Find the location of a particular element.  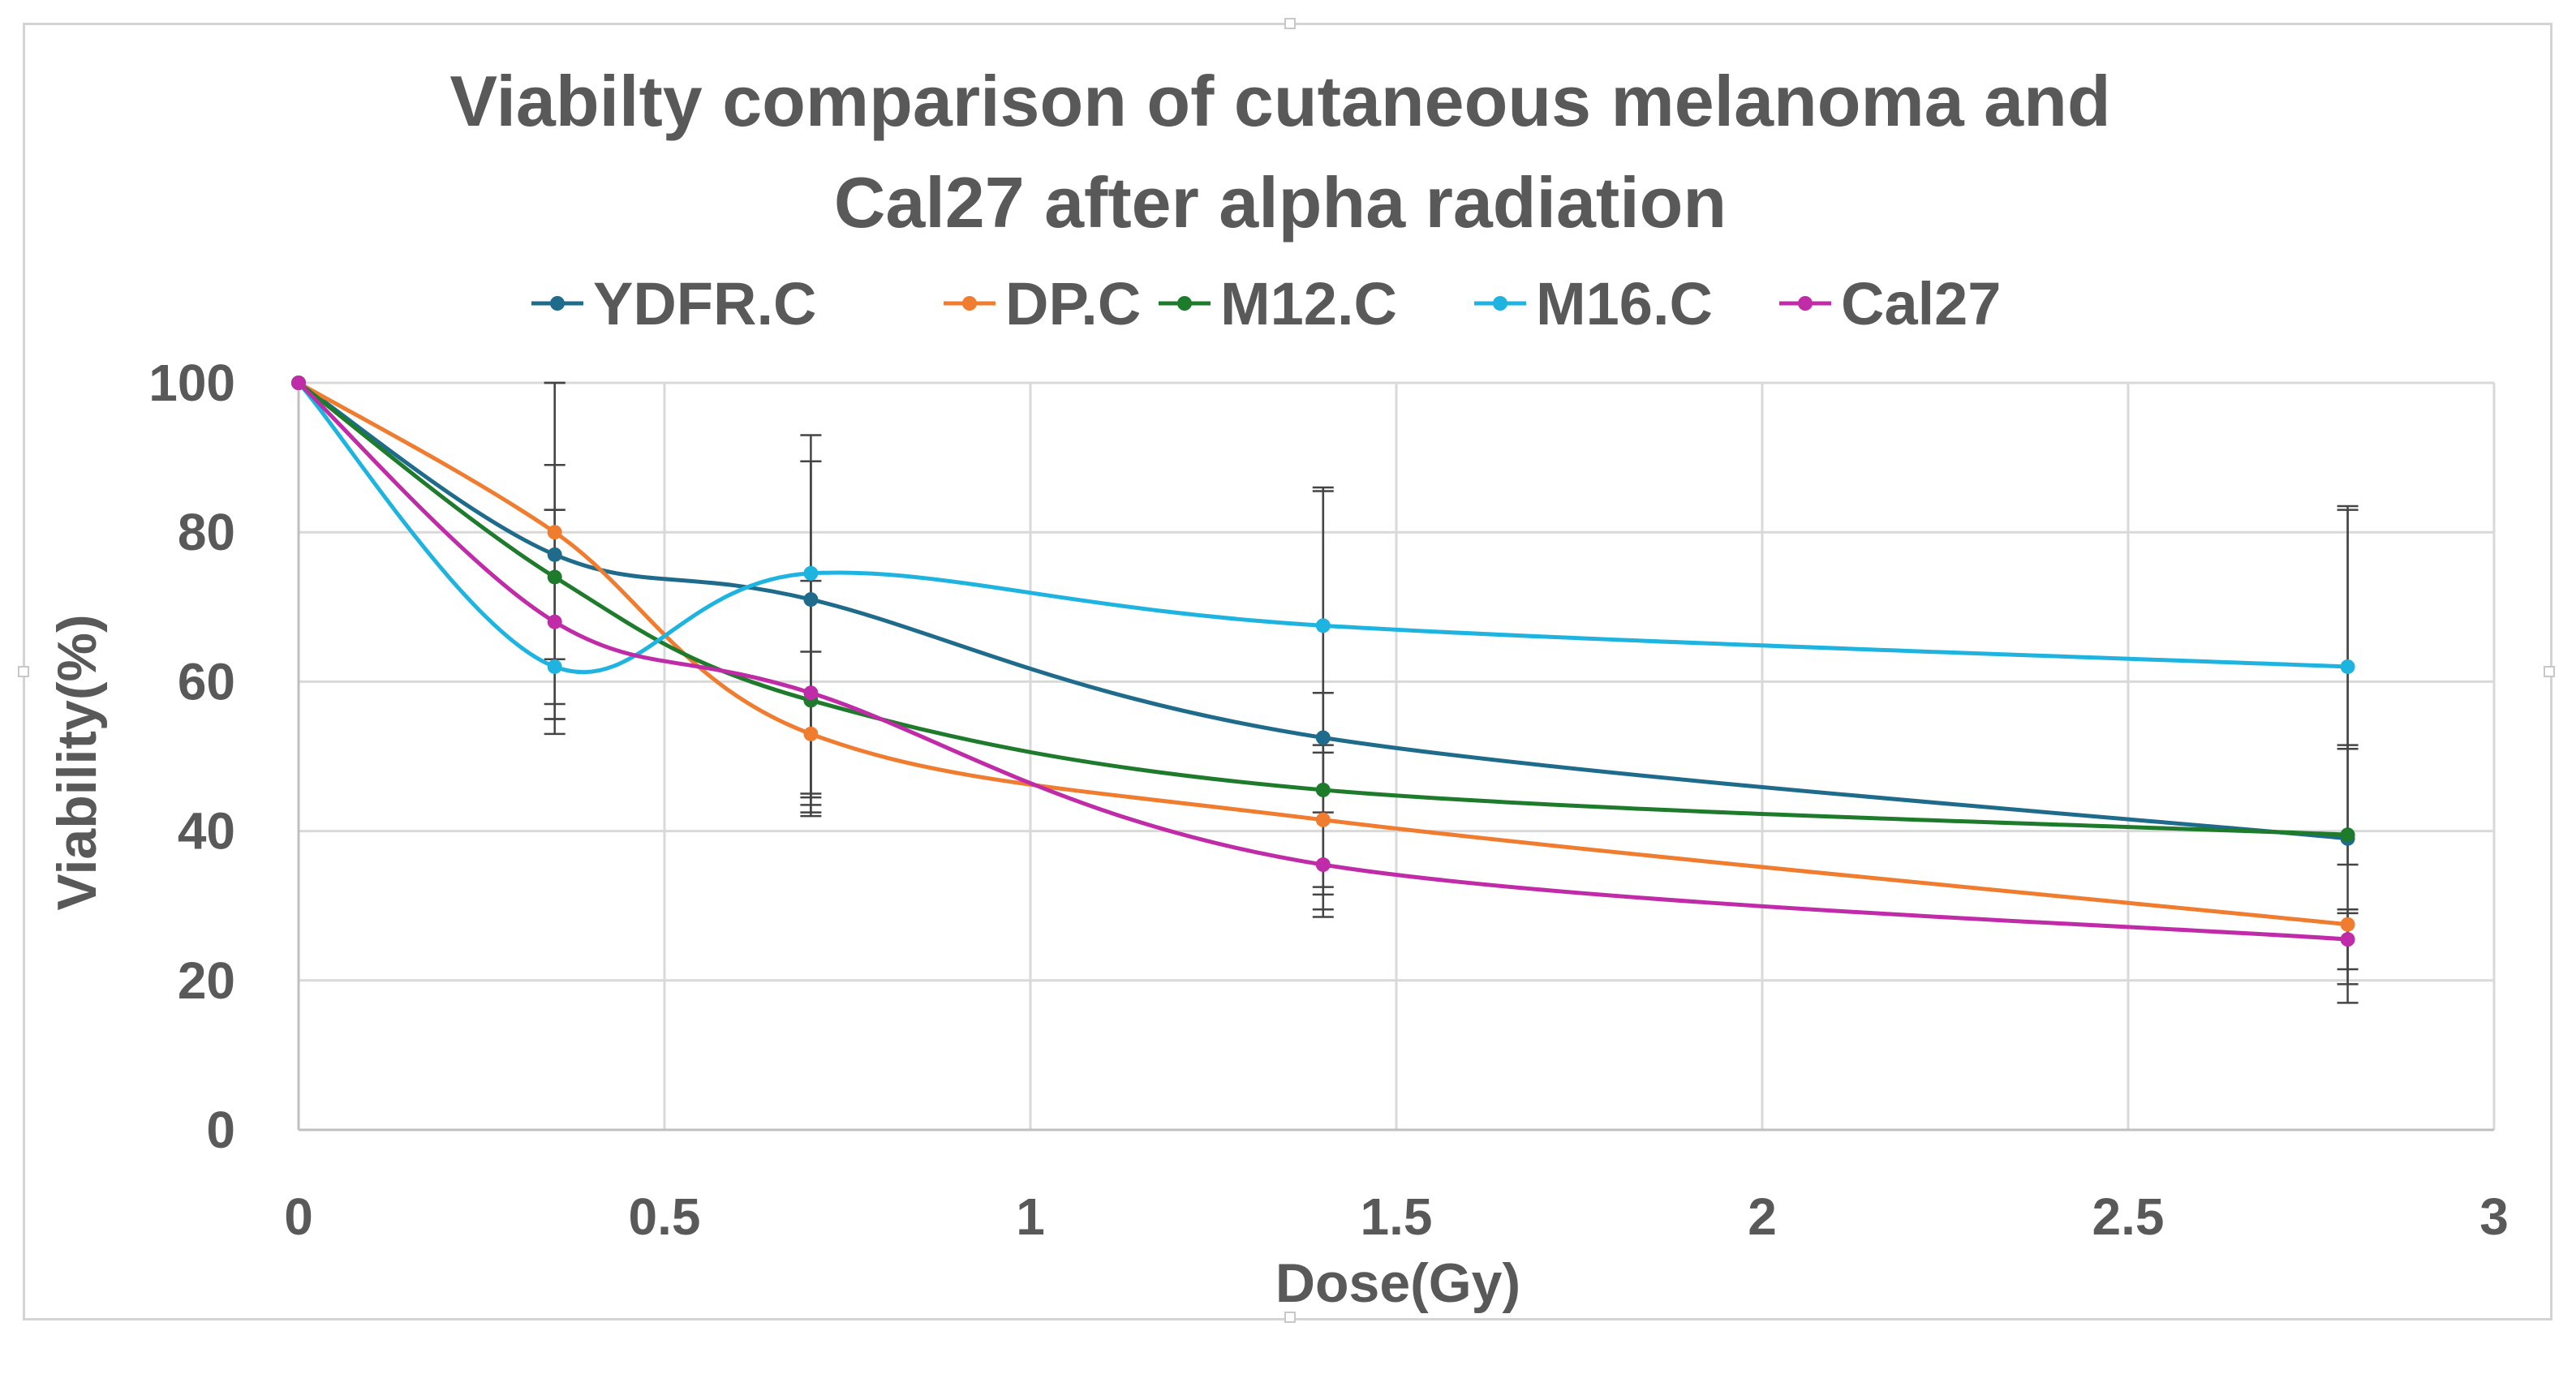

legend-label: YDFR.C is located at coordinates (704, 303).